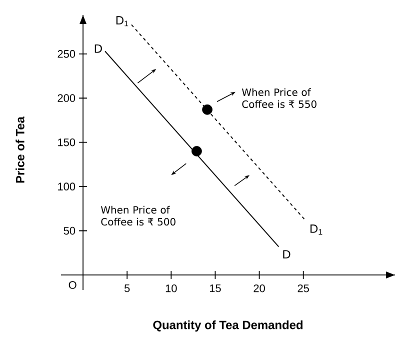  What do you see at coordinates (72, 285) in the screenshot?
I see `annotation: O` at bounding box center [72, 285].